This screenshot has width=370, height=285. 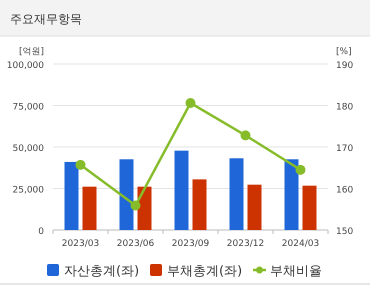 I want to click on y-tick-label: 0, so click(x=41, y=232).